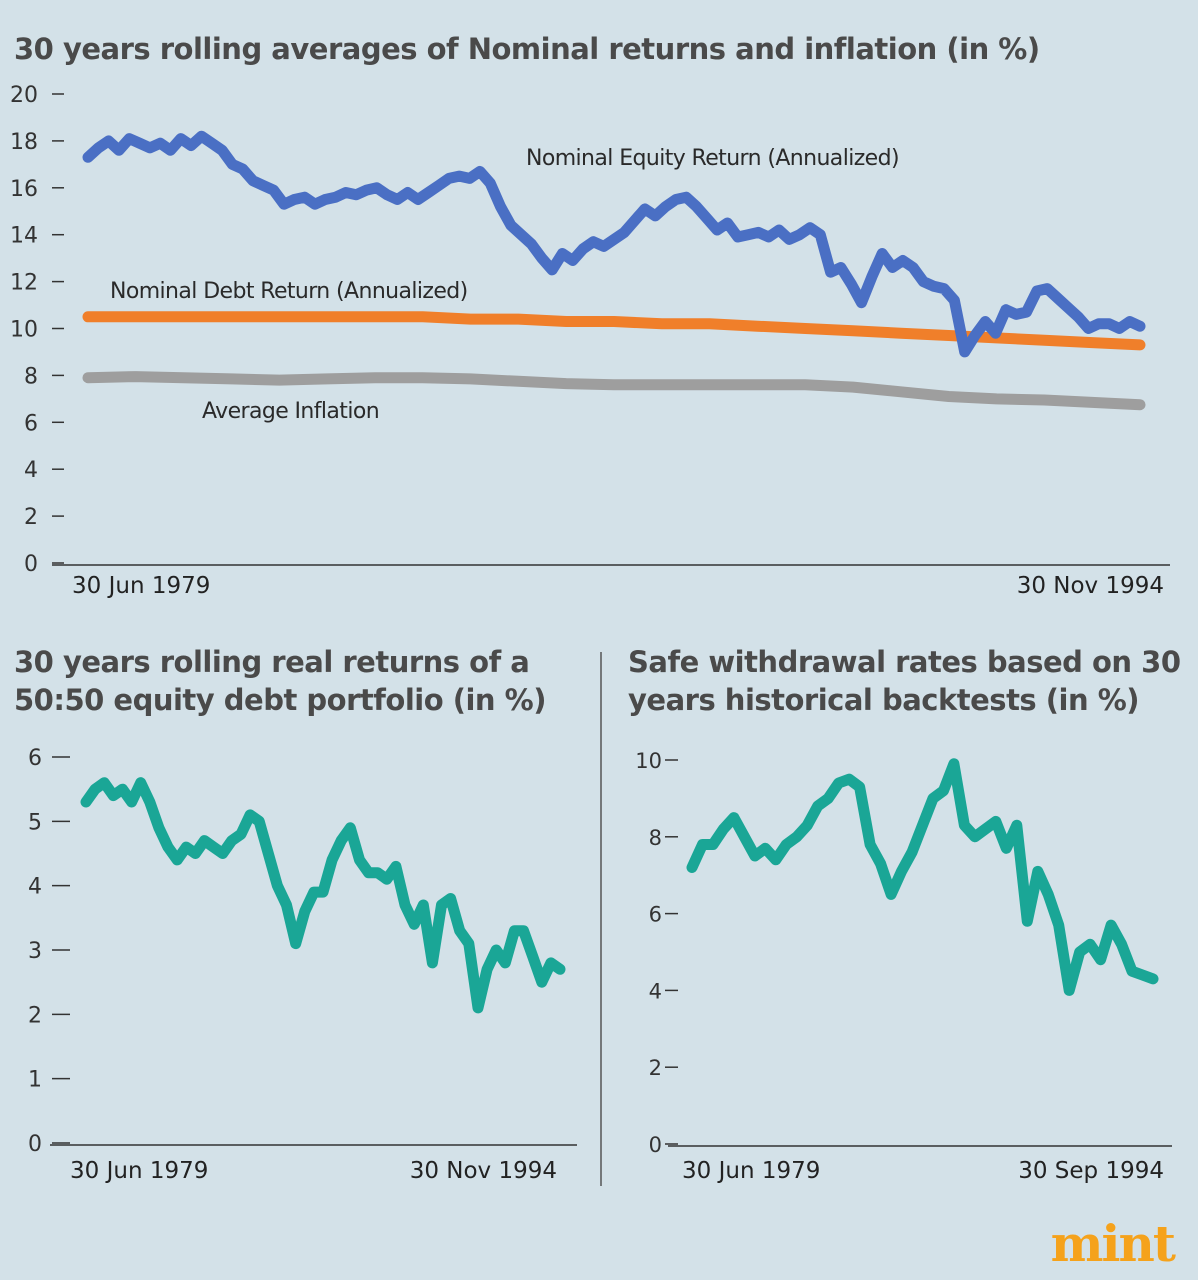  Describe the element at coordinates (24, 283) in the screenshot. I see `top-y-tick-label: 12` at that location.